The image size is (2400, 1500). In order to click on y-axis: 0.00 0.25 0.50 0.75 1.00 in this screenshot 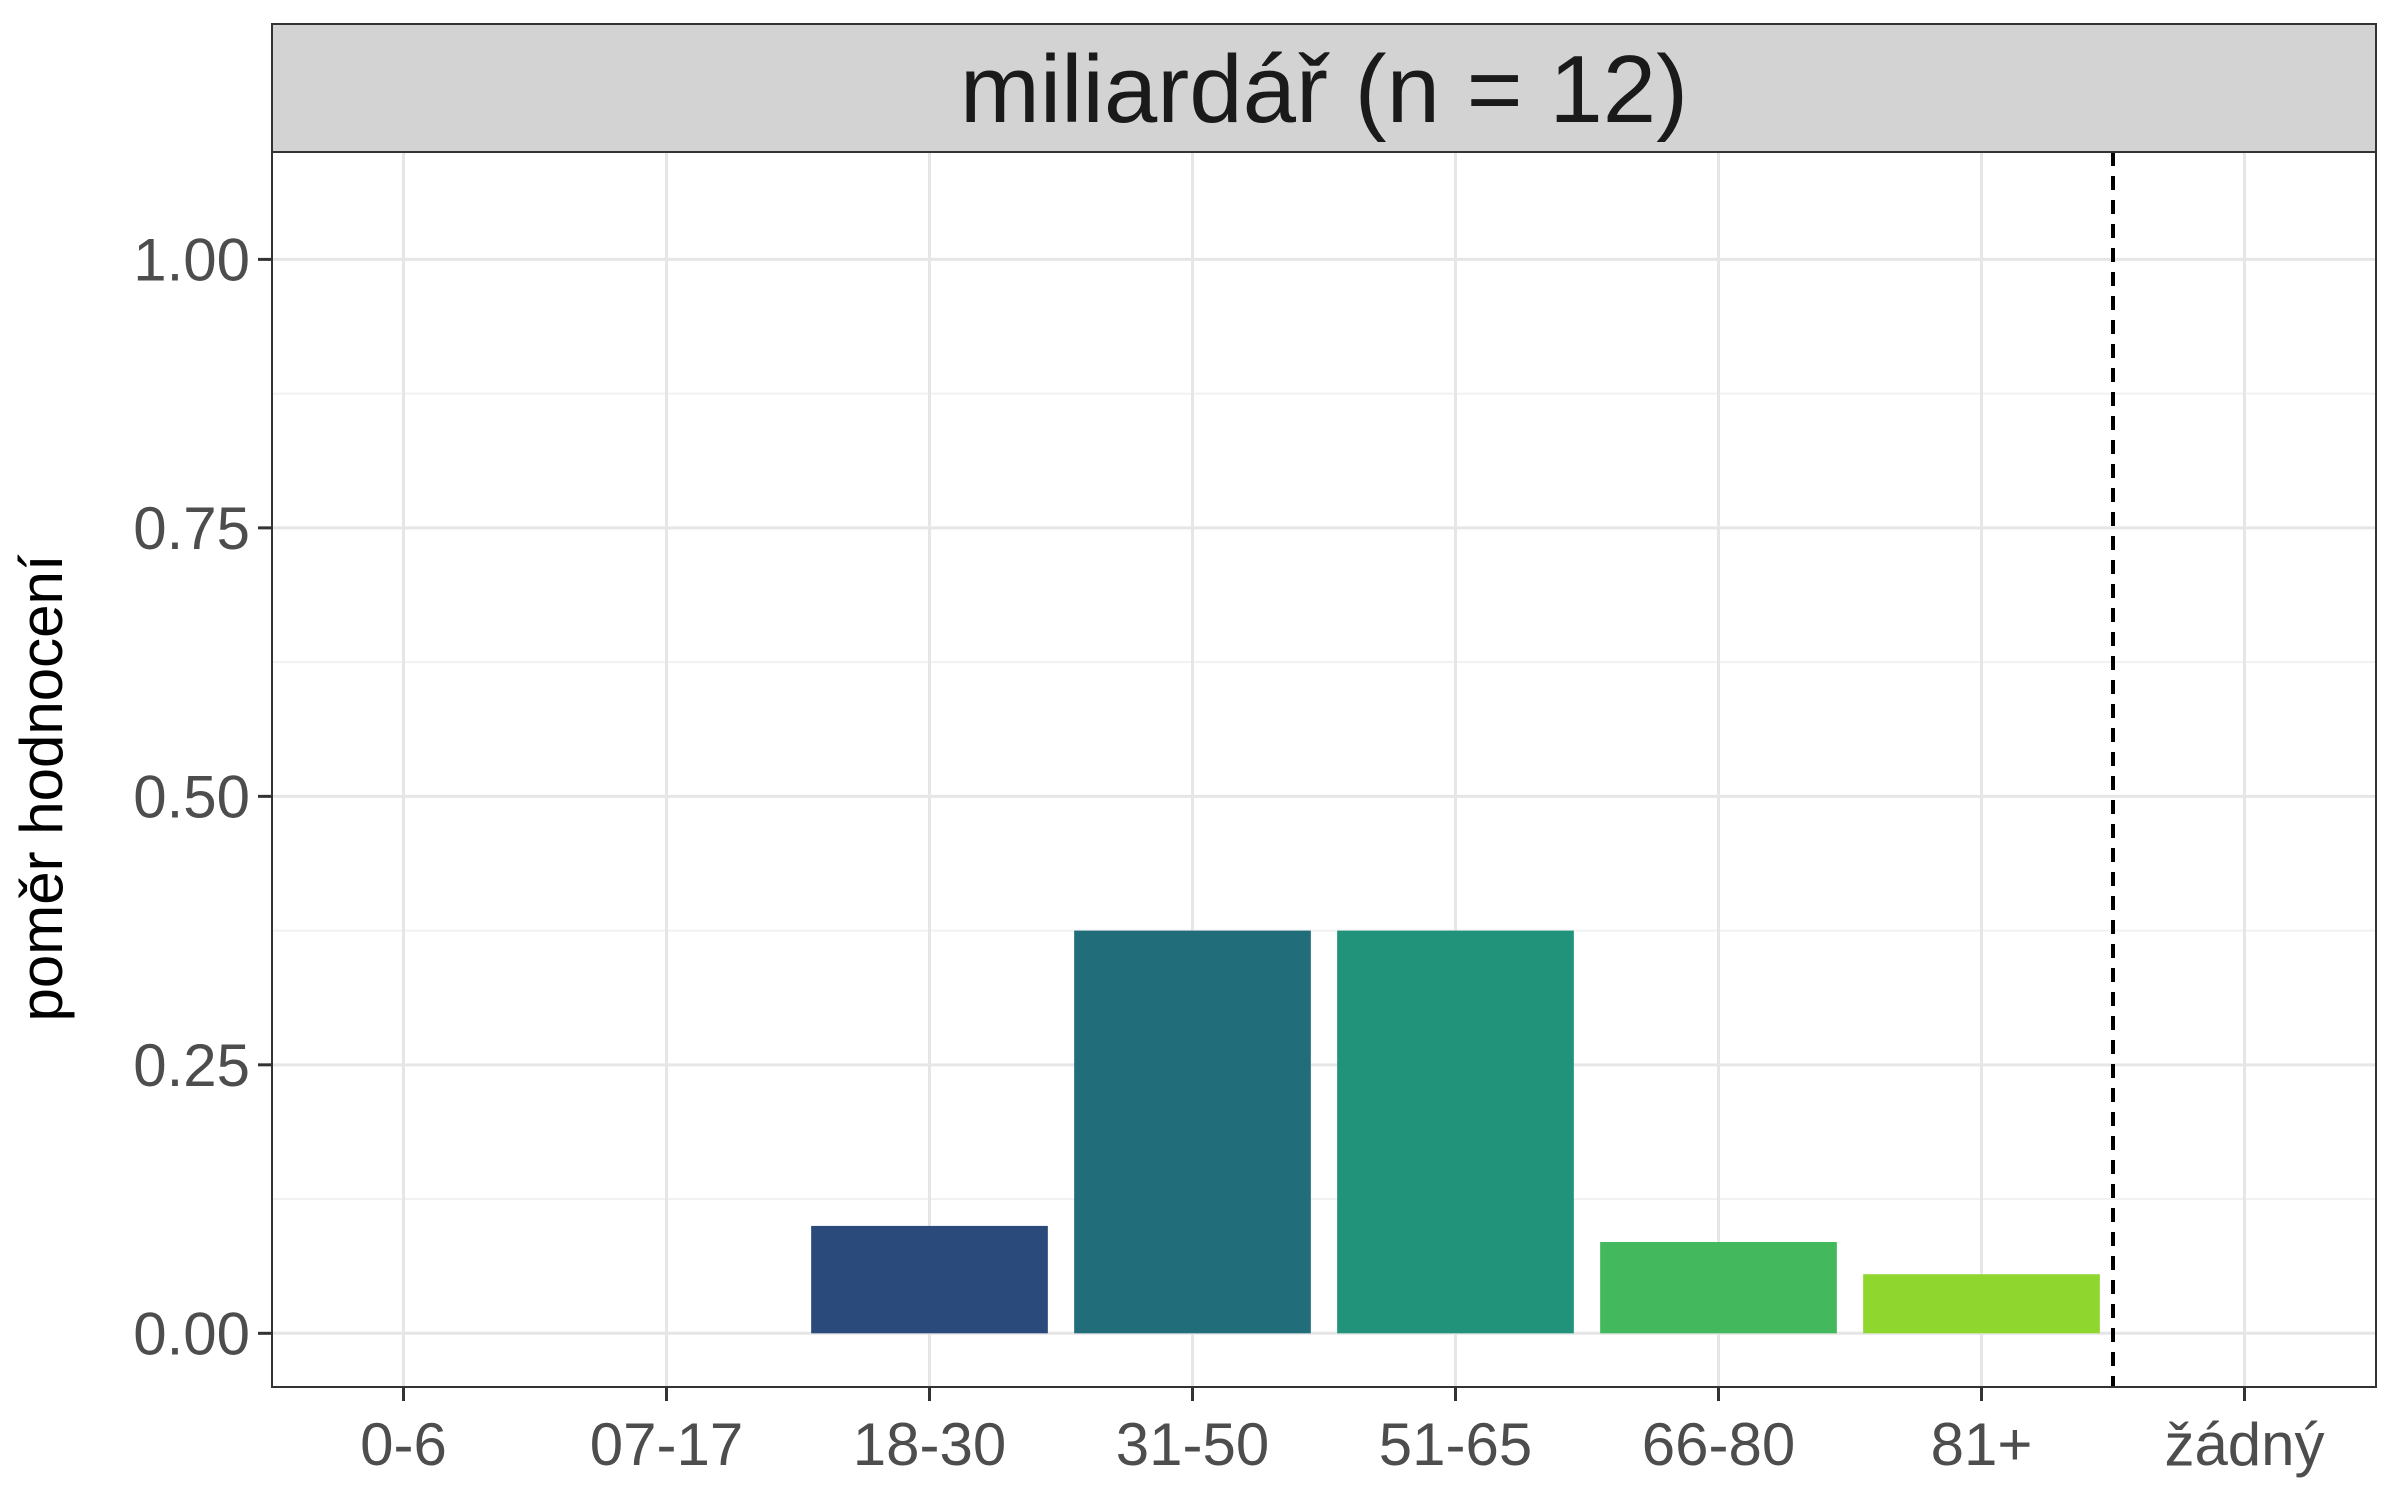, I will do `click(202, 796)`.